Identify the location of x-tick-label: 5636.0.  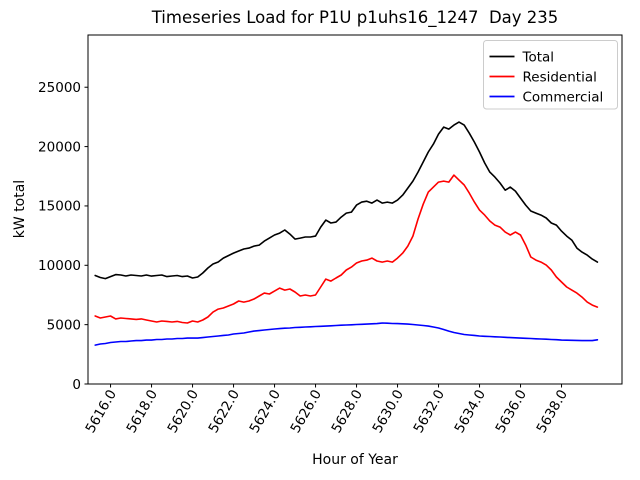
(511, 411).